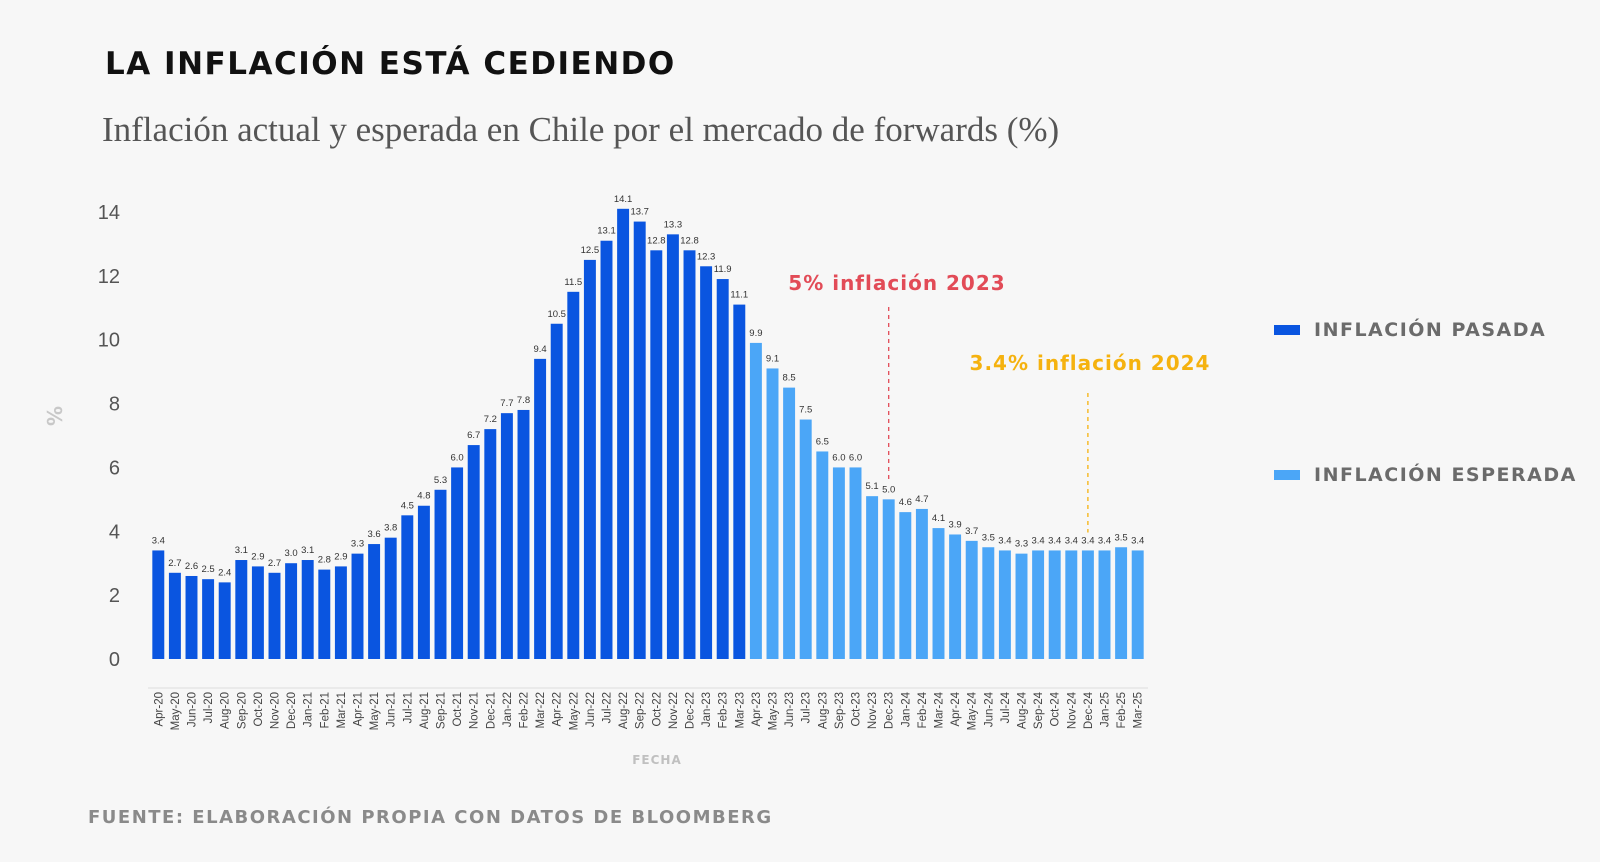 Image resolution: width=1600 pixels, height=862 pixels. What do you see at coordinates (407, 505) in the screenshot?
I see `bar-value-label: 4.5` at bounding box center [407, 505].